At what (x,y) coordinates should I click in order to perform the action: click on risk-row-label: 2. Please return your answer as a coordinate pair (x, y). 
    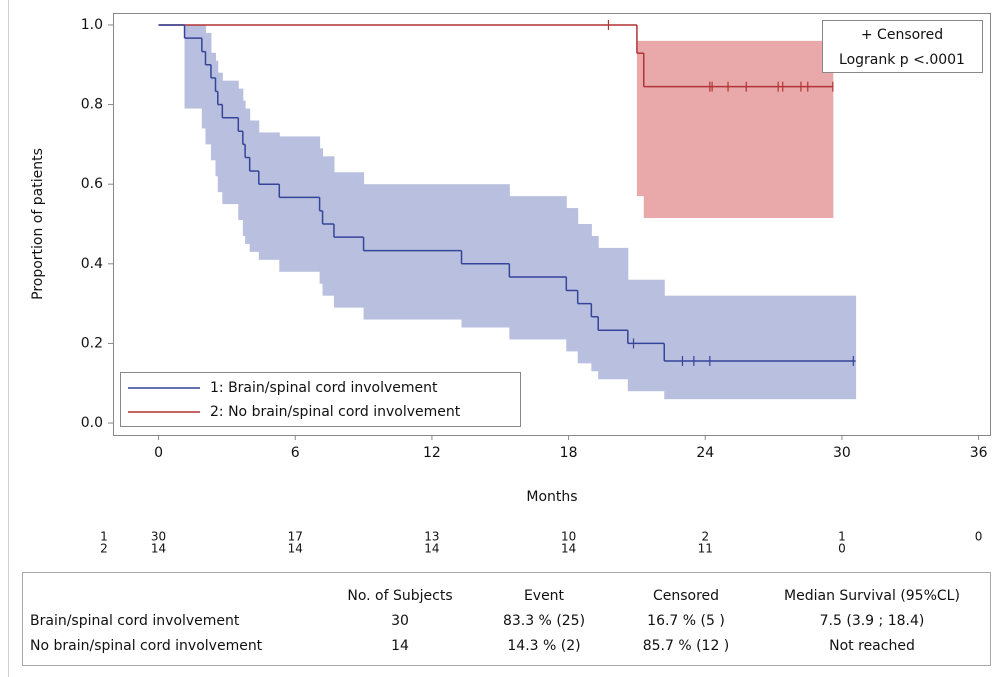
    Looking at the image, I should click on (104, 549).